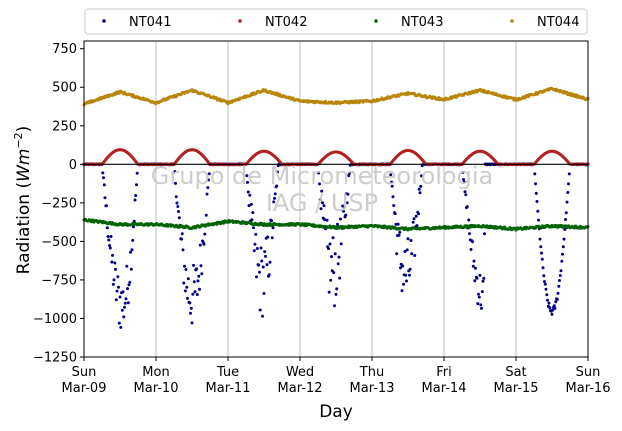 Image resolution: width=622 pixels, height=431 pixels. Describe the element at coordinates (322, 176) in the screenshot. I see `watermark-line-1: Grupo de Micrometeorologia` at that location.